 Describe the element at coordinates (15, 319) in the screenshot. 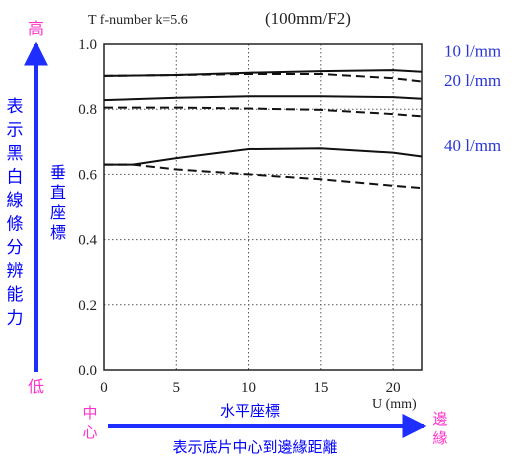

I see `left-arrow-label-char: 力` at that location.